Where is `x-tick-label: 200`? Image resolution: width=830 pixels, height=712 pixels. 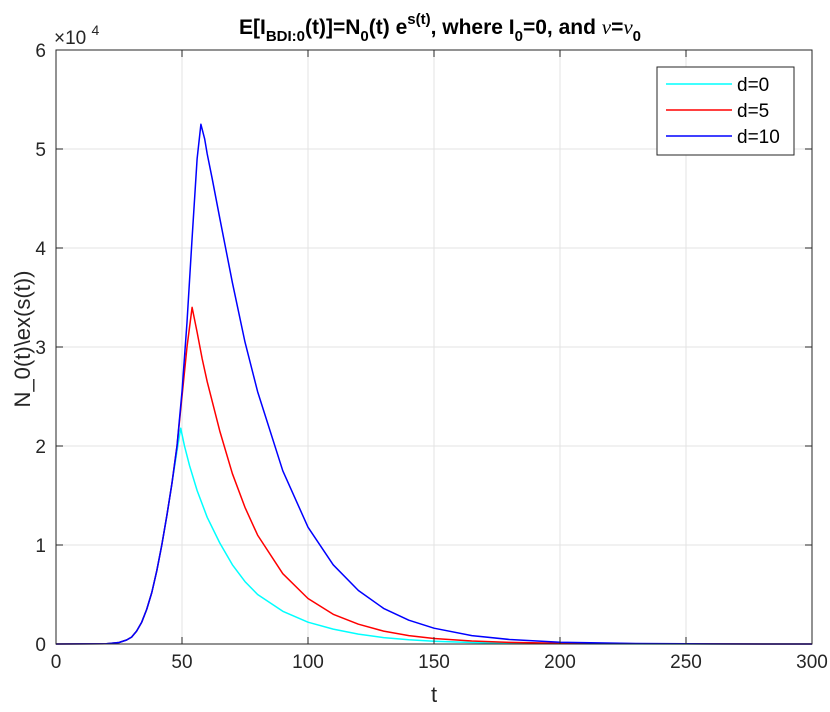
x-tick-label: 200 is located at coordinates (560, 662).